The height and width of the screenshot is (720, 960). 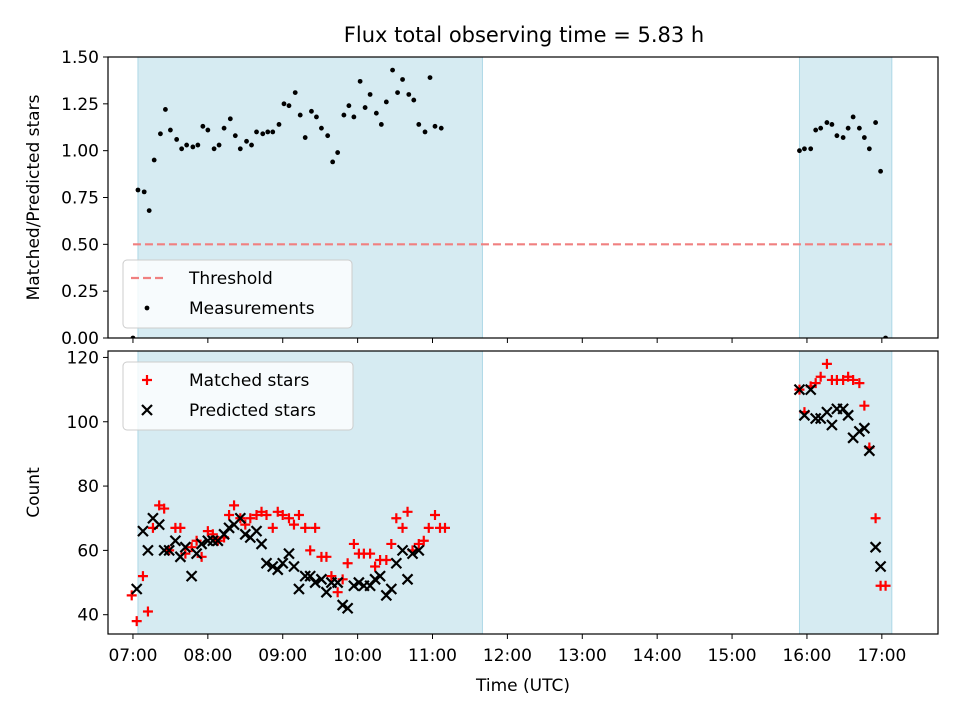 What do you see at coordinates (80, 245) in the screenshot?
I see `y-tick-label: 0.50` at bounding box center [80, 245].